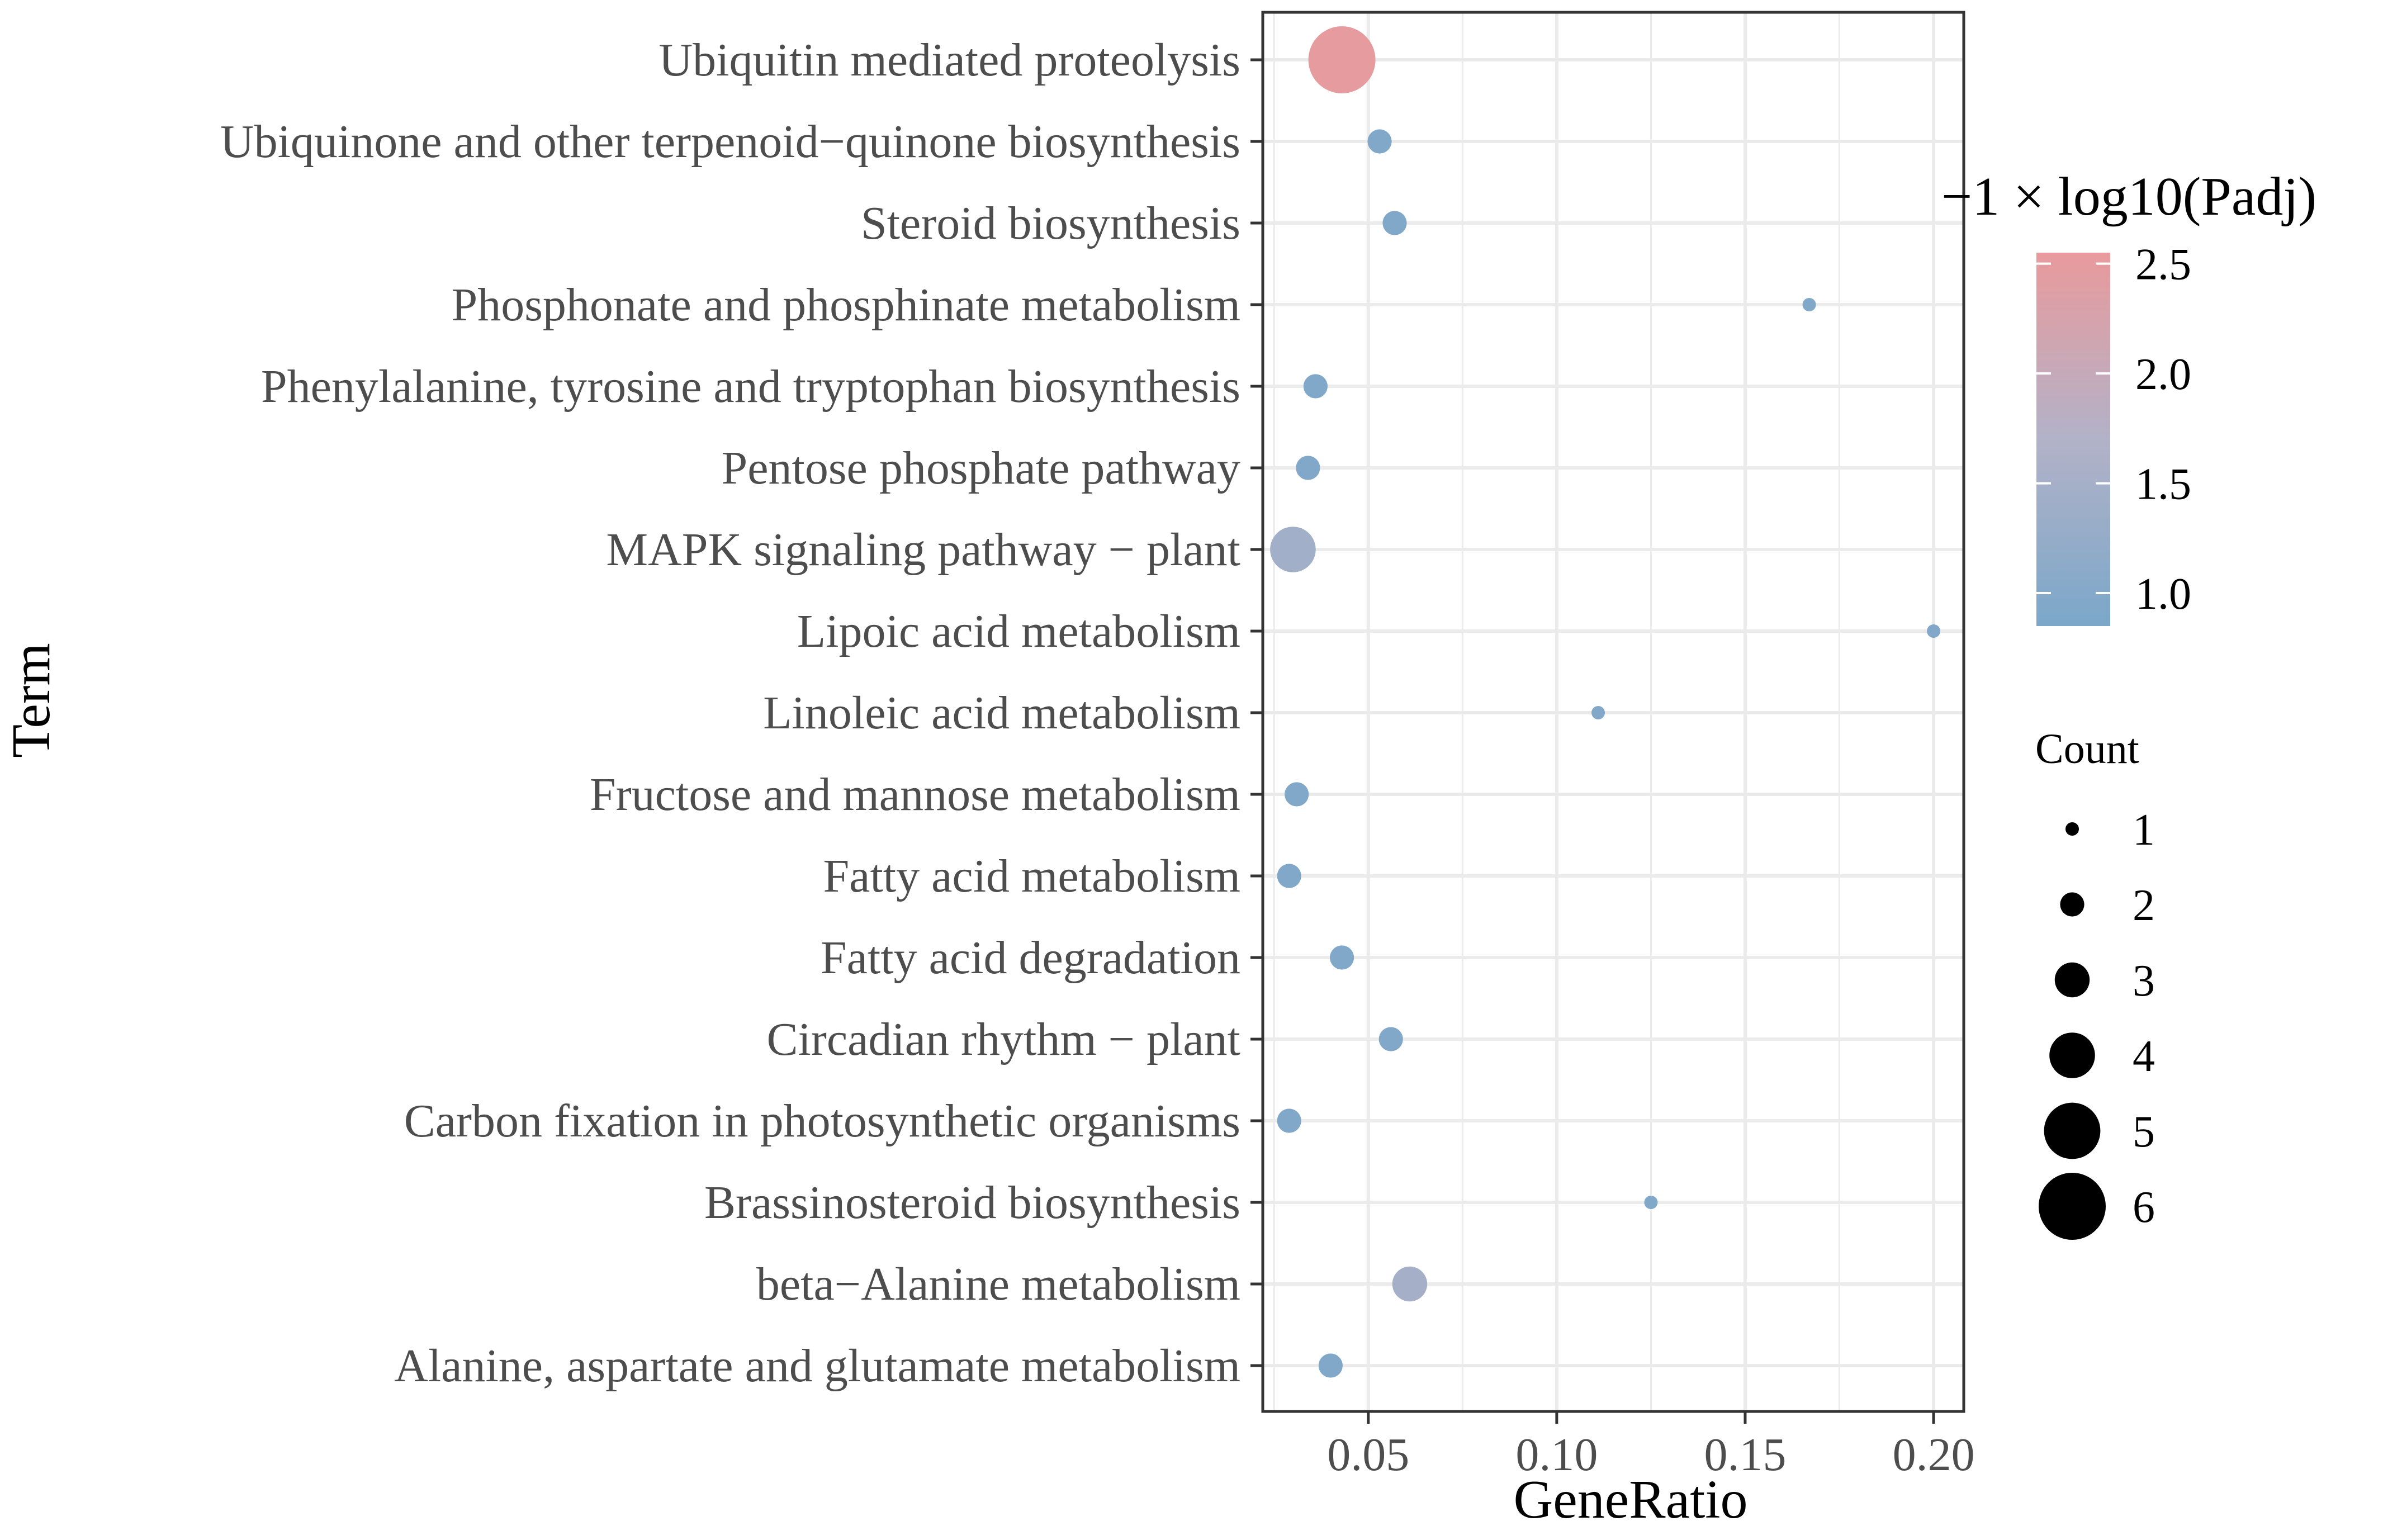 The image size is (2402, 1540). I want to click on x-tick-label: 0.15, so click(1745, 1455).